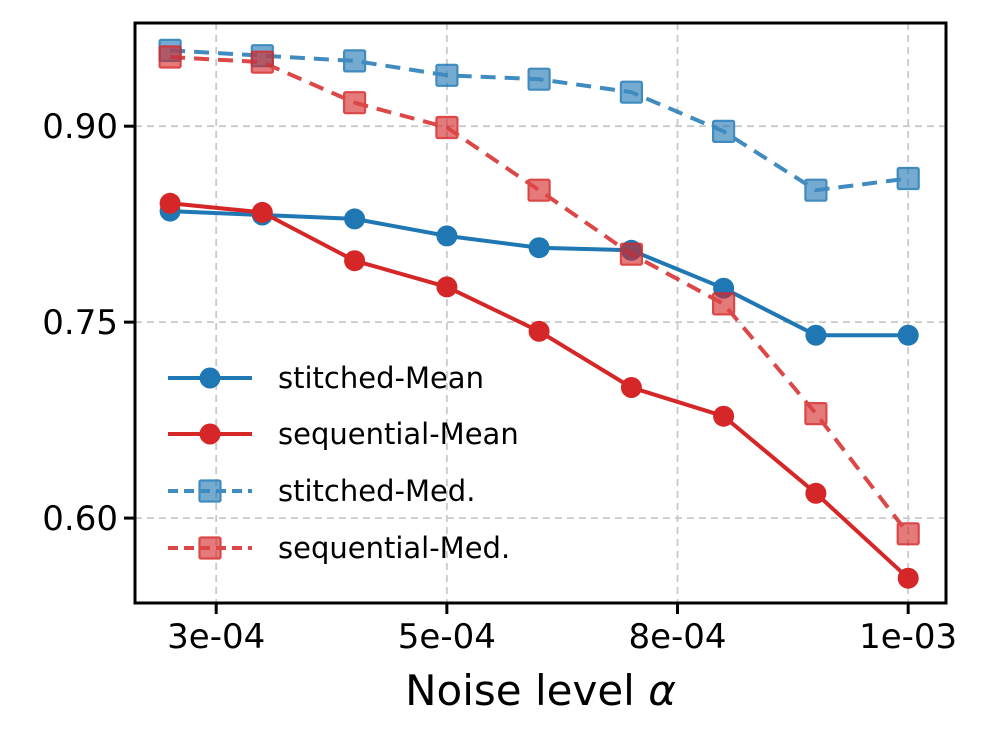 Image resolution: width=996 pixels, height=751 pixels. I want to click on legend-item-sequential-Med., so click(210, 548).